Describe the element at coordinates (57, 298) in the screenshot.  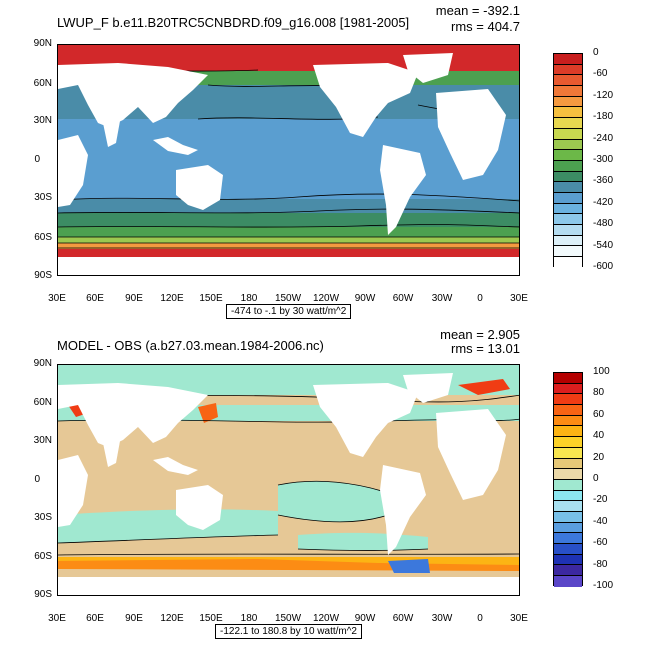
I see `top-lon-30e: 30E` at that location.